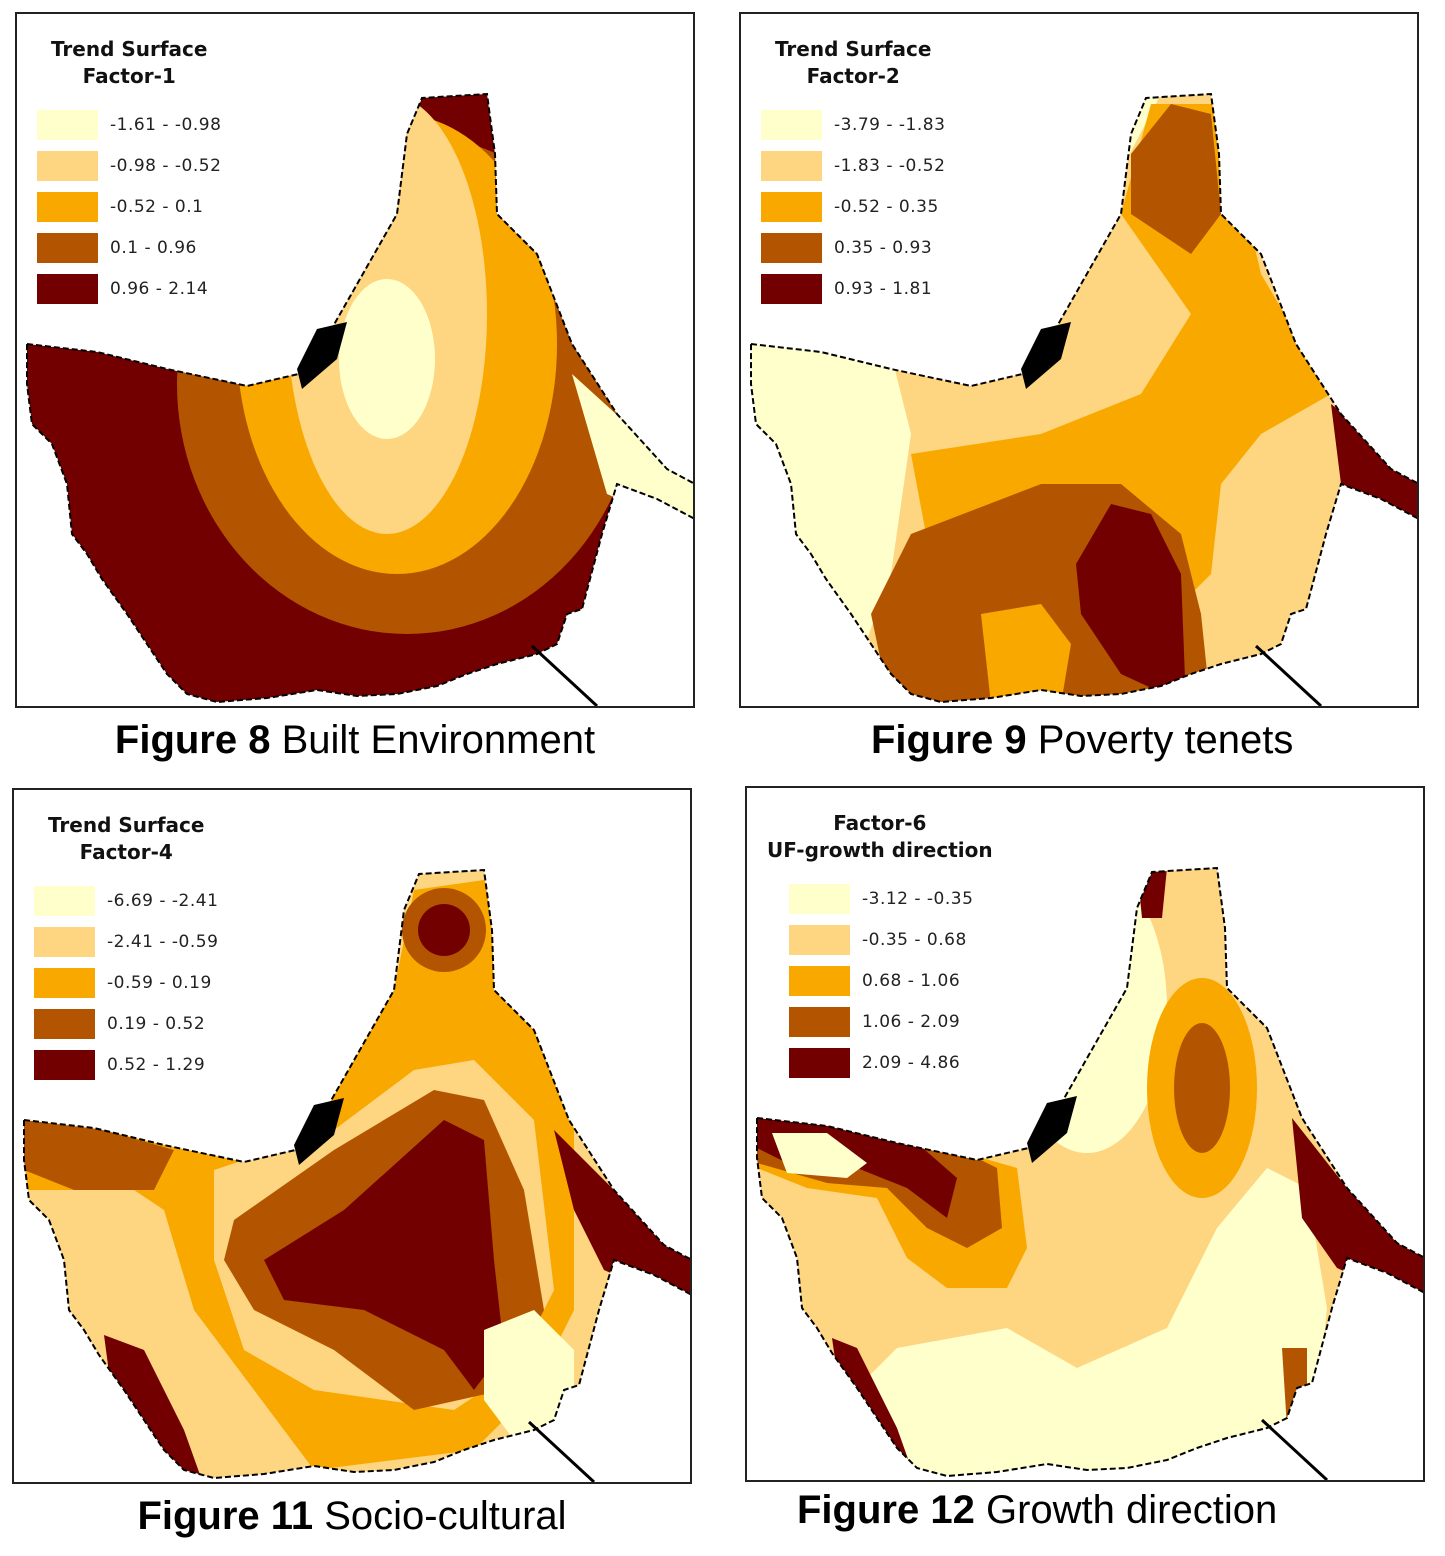 This screenshot has height=1556, width=1445. What do you see at coordinates (129, 206) in the screenshot?
I see `legend-item: -0.52 - 0.1` at bounding box center [129, 206].